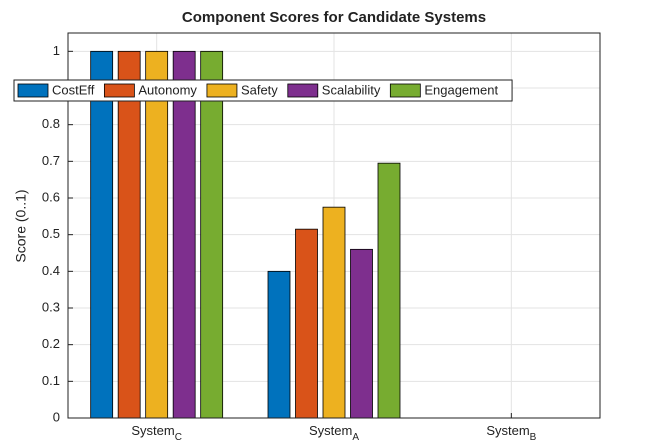  What do you see at coordinates (533, 437) in the screenshot?
I see `x-tick-label-sub: B` at bounding box center [533, 437].